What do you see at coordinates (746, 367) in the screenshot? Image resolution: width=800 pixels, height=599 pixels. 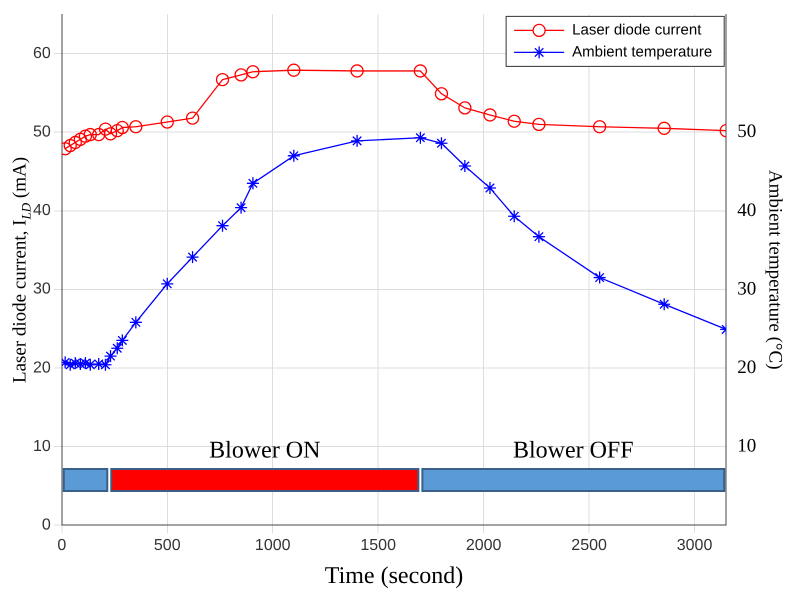 I see `y2-tick-label: 20` at bounding box center [746, 367].